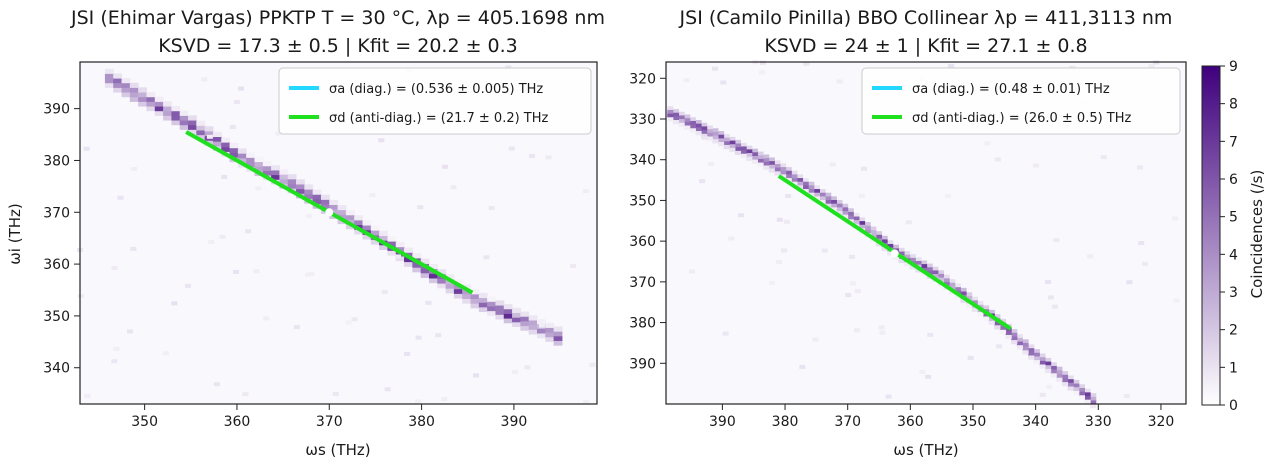  What do you see at coordinates (1233, 67) in the screenshot?
I see `colorbar-tick-label: 9` at bounding box center [1233, 67].